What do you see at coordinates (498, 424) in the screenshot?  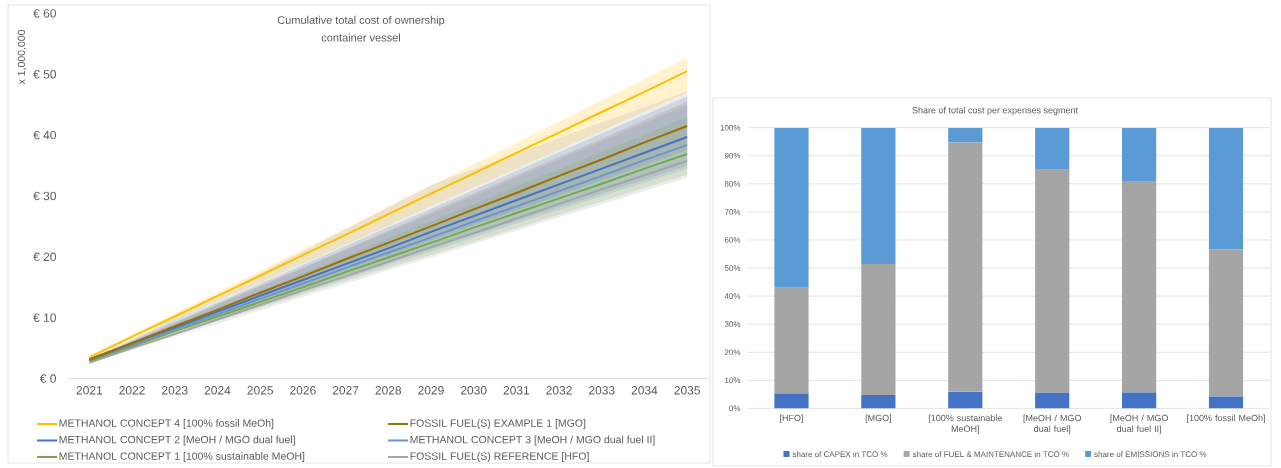 I see `legend-label: FOSSIL FUEL(S) EXAMPLE 1 [MGO]` at bounding box center [498, 424].